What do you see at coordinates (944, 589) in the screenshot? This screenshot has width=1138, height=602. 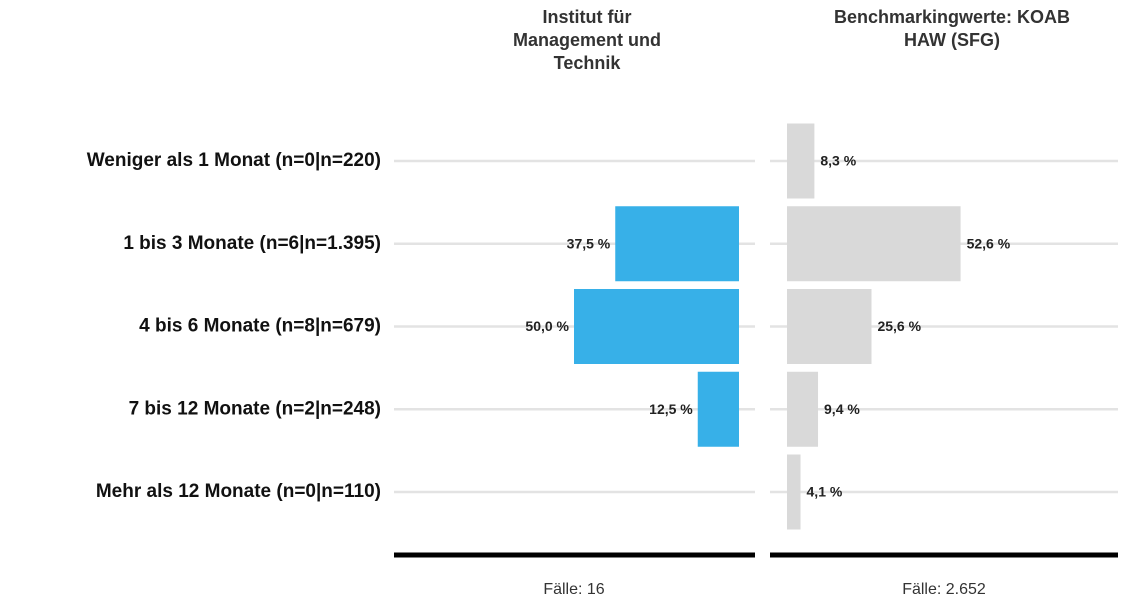 I see `cases-label: Fälle: 2.652` at bounding box center [944, 589].